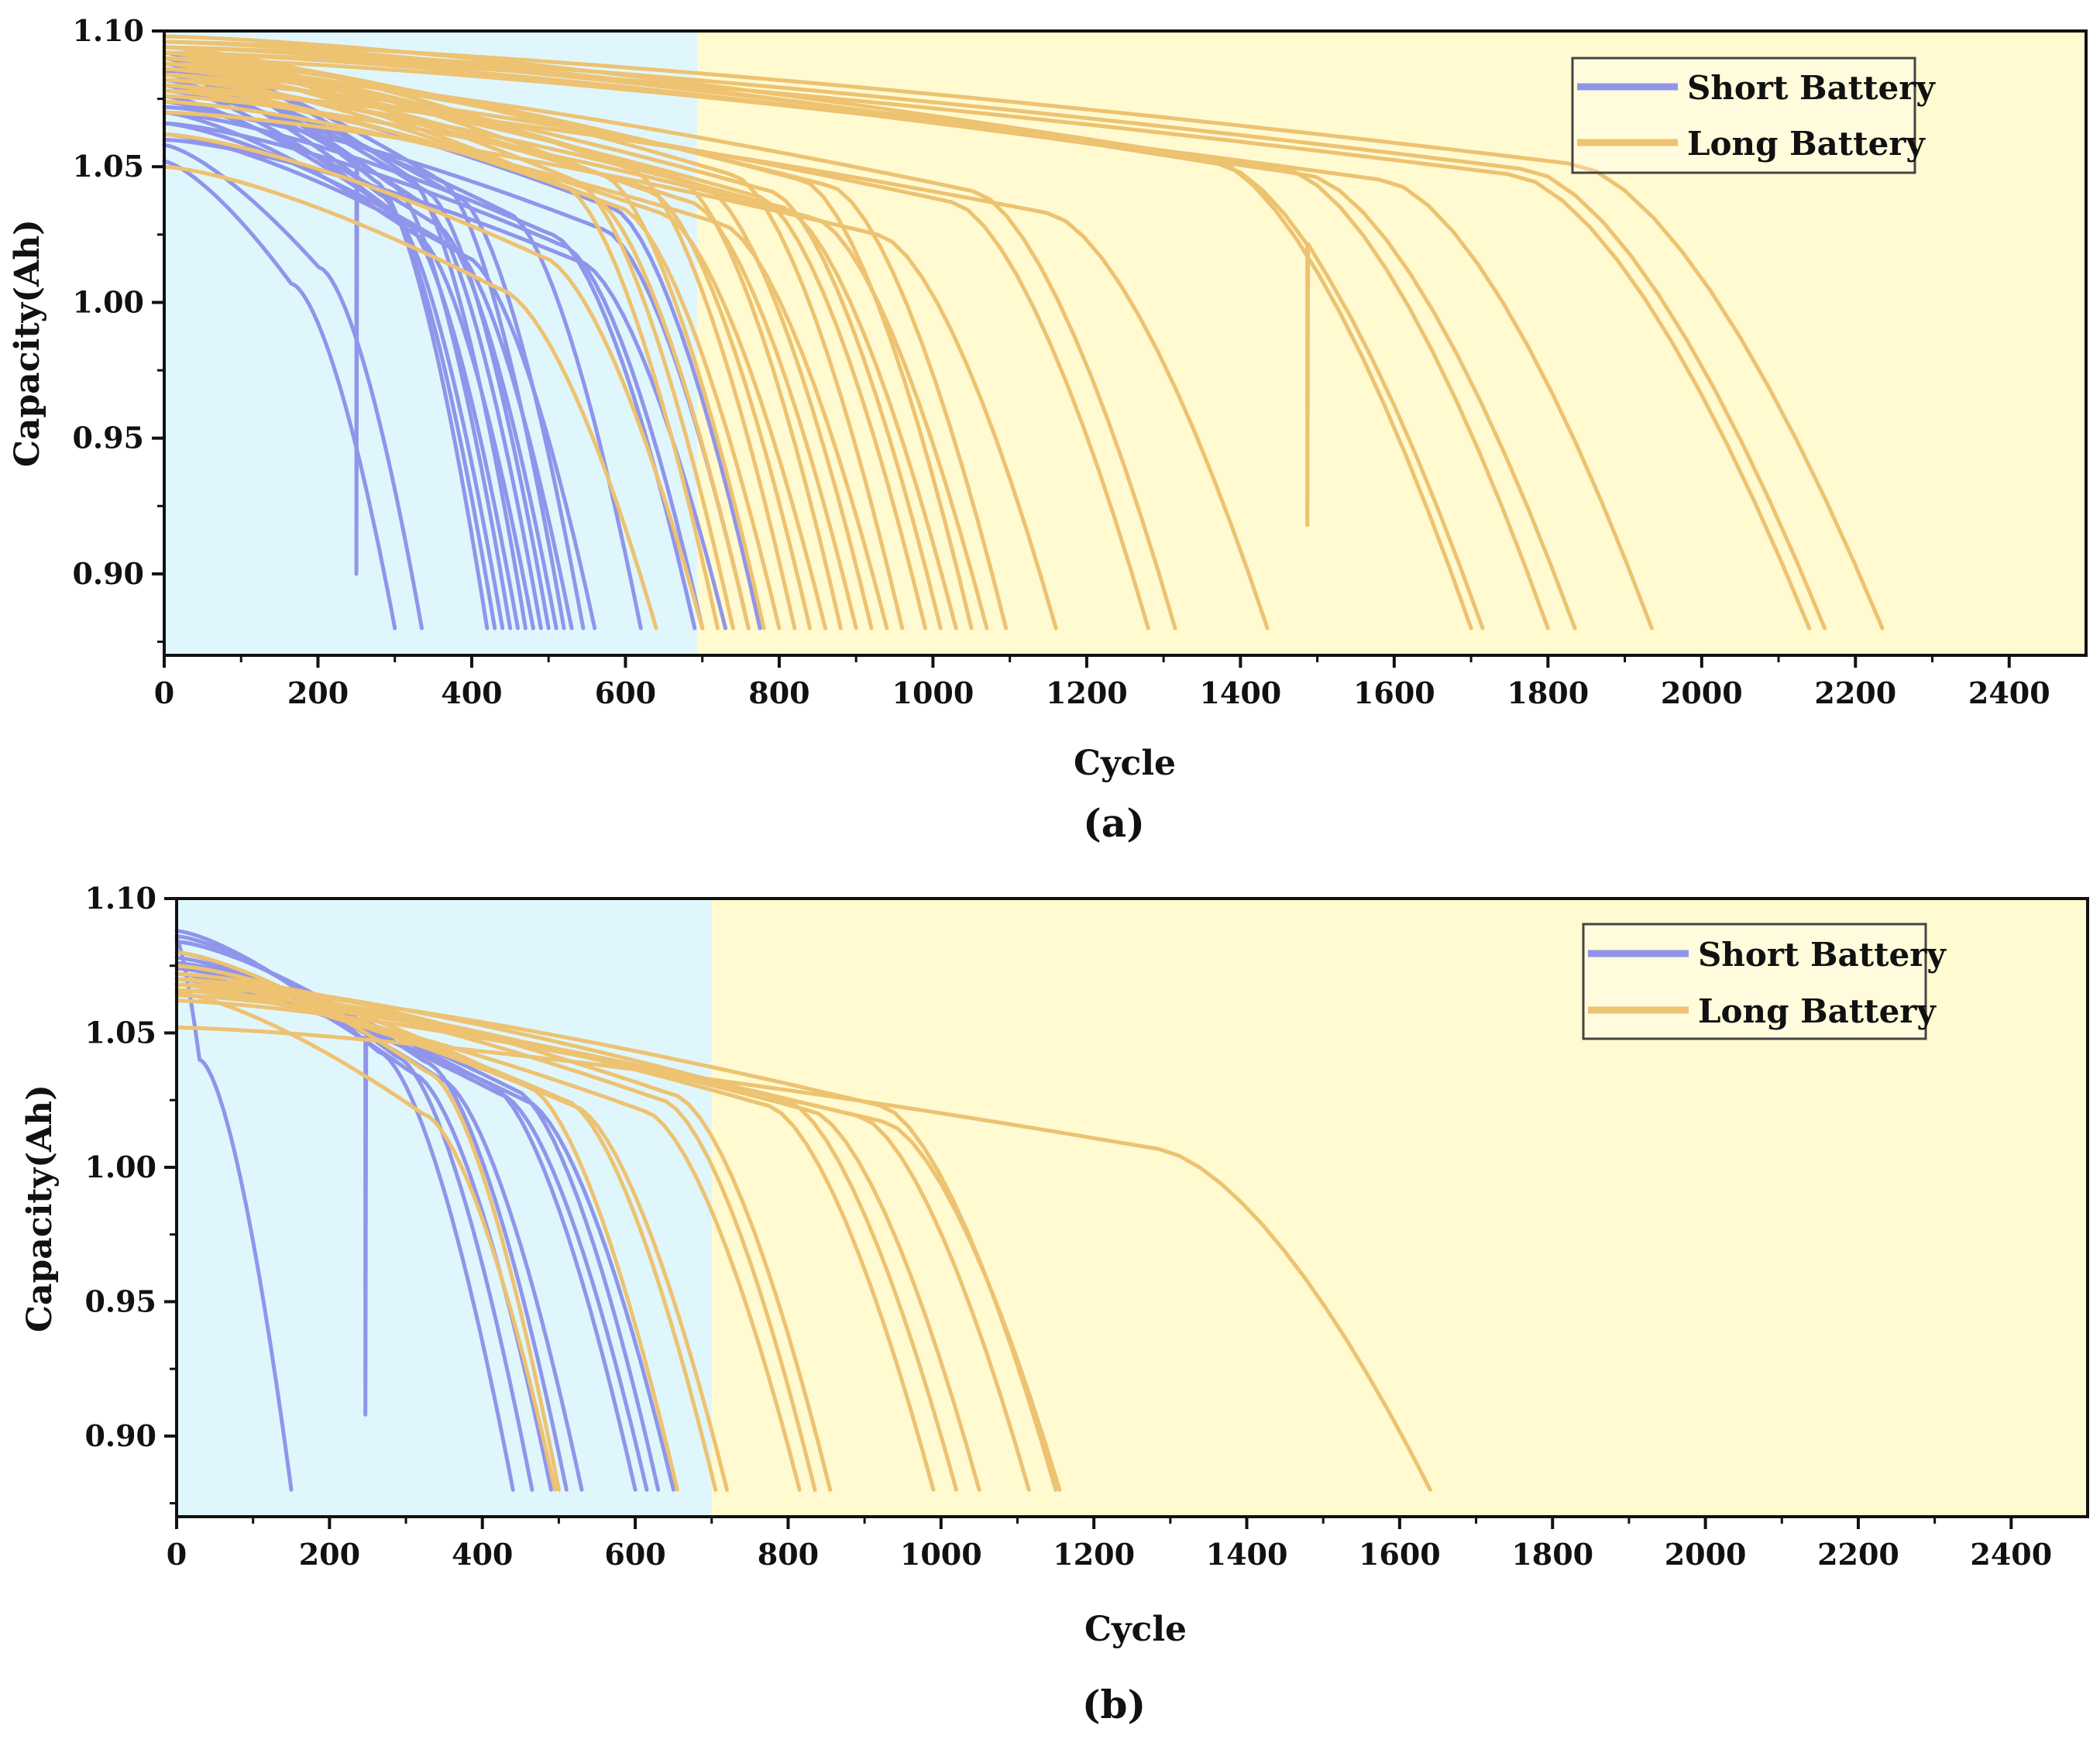 The width and height of the screenshot is (2100, 1739). I want to click on plot-a-xtick-label-12: 2400, so click(2009, 692).